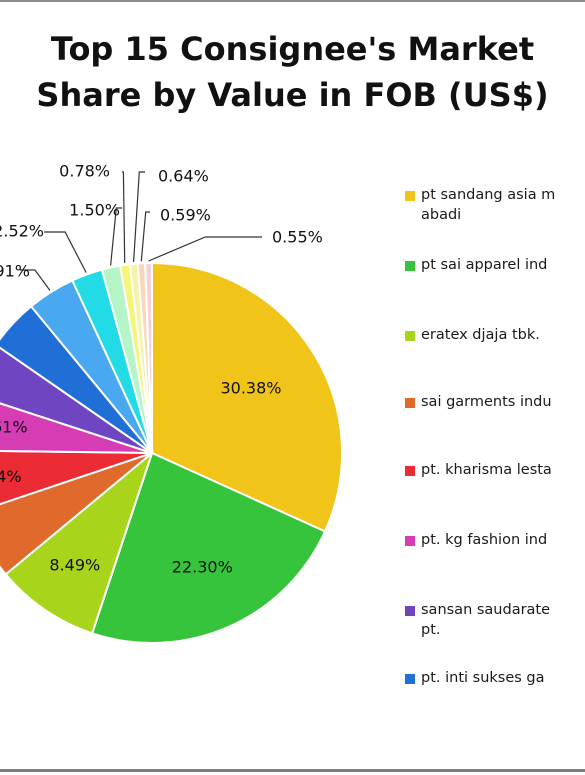 The image size is (585, 775). Describe the element at coordinates (183, 176) in the screenshot. I see `pie-data-label-13: 0.64%` at that location.